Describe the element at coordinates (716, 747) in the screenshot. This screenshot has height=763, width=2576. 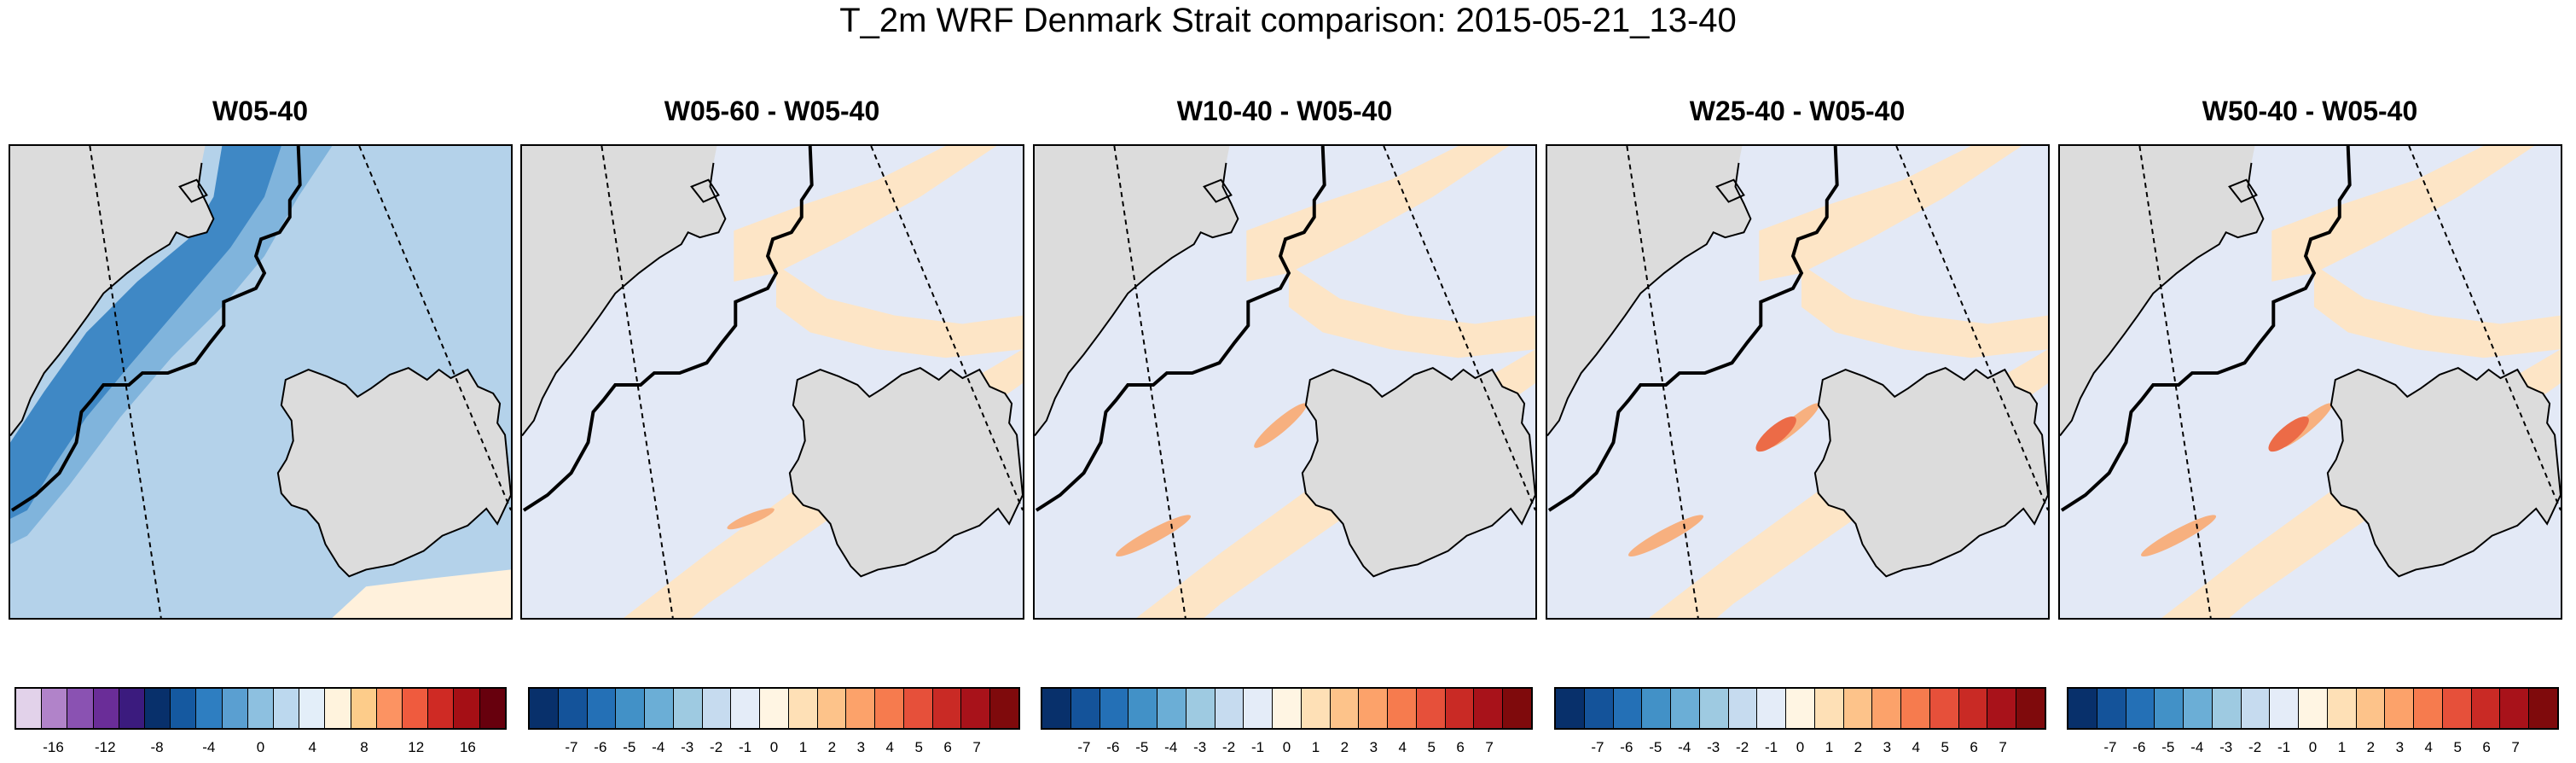
I see `colorbar-tick-label: -2` at that location.